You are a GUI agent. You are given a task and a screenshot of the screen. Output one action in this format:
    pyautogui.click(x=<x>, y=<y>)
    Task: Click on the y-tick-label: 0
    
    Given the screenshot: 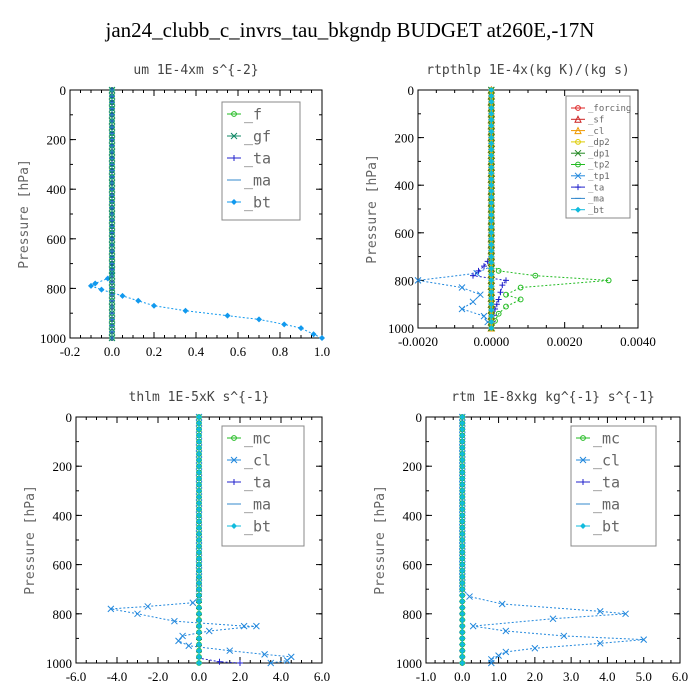 What is the action you would take?
    pyautogui.click(x=419, y=417)
    